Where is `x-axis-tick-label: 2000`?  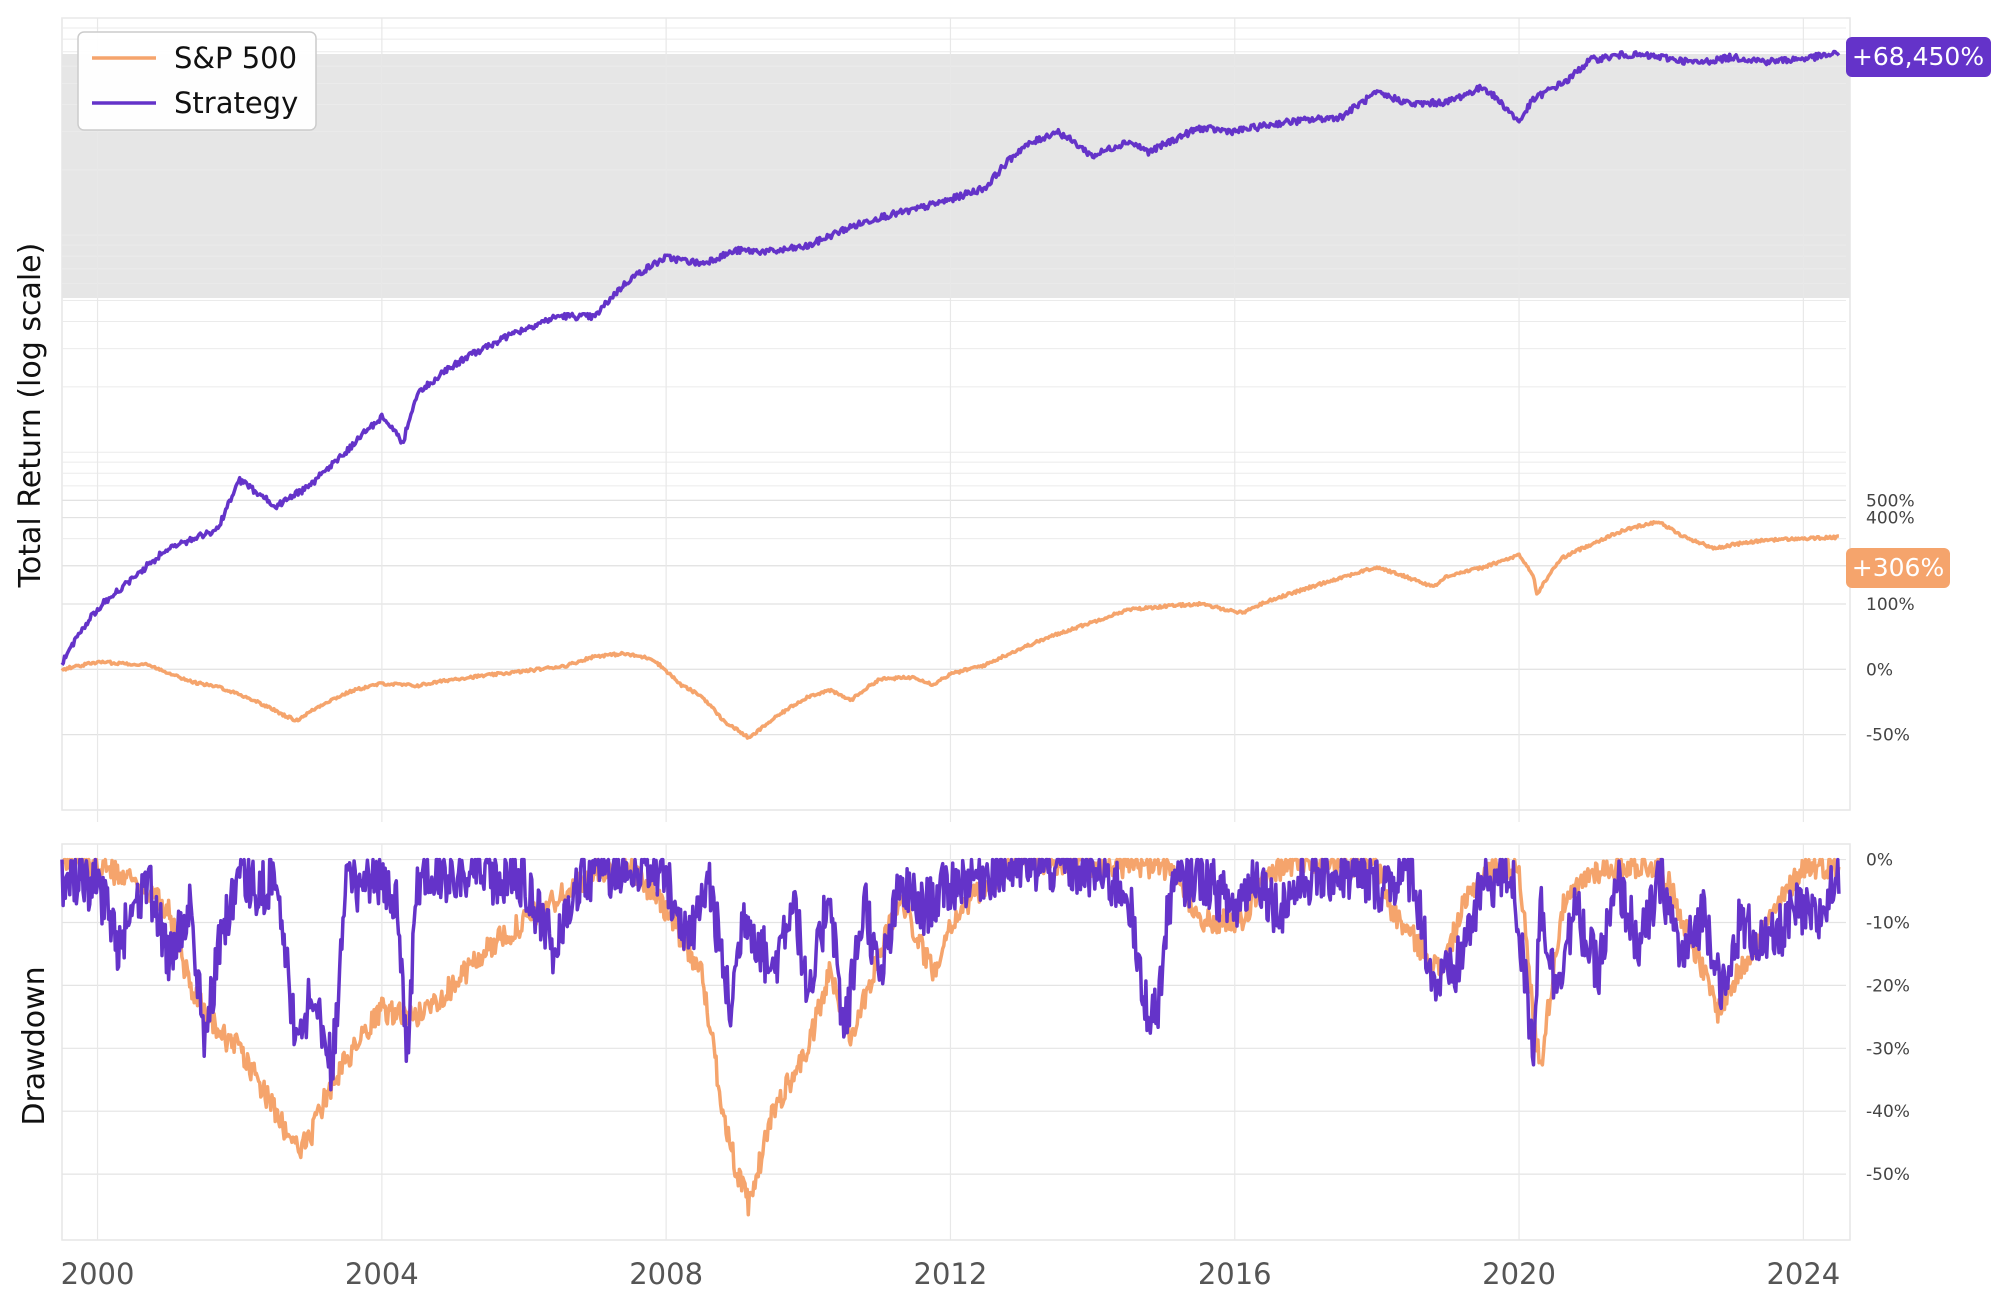 x-axis-tick-label: 2000 is located at coordinates (98, 1274).